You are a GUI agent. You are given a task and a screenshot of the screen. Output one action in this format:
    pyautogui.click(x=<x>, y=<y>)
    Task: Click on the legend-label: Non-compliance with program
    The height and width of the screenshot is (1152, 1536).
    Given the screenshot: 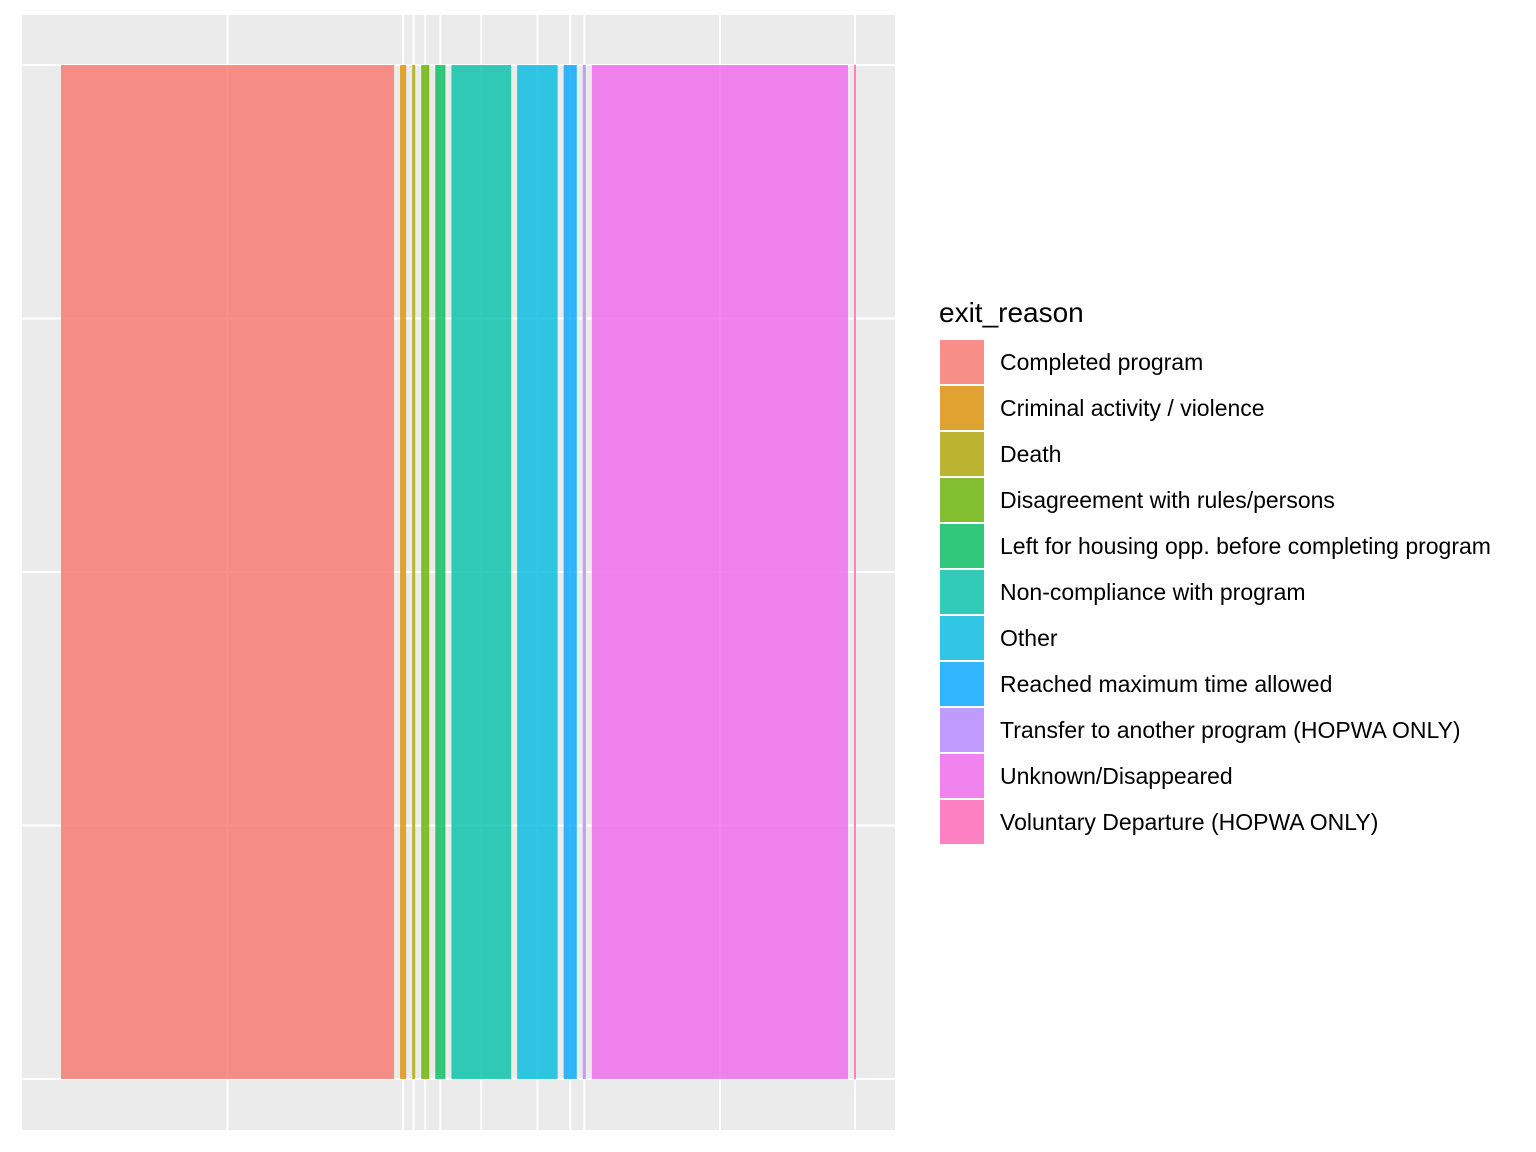 What is the action you would take?
    pyautogui.click(x=1153, y=592)
    